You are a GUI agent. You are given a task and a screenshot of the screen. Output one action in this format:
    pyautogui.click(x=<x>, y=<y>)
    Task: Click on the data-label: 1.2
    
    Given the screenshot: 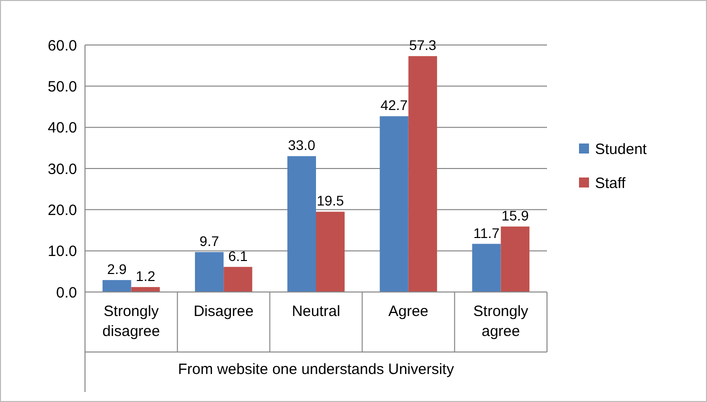 What is the action you would take?
    pyautogui.click(x=146, y=276)
    